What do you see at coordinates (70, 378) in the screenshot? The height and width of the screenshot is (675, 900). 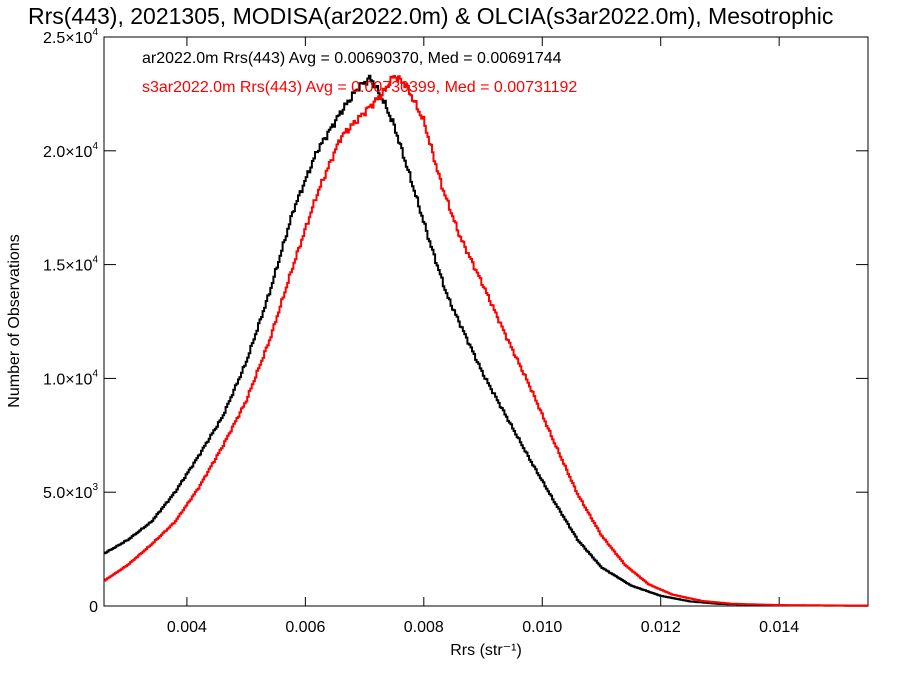 I see `y-tick-label: 1.0×10⁴` at bounding box center [70, 378].